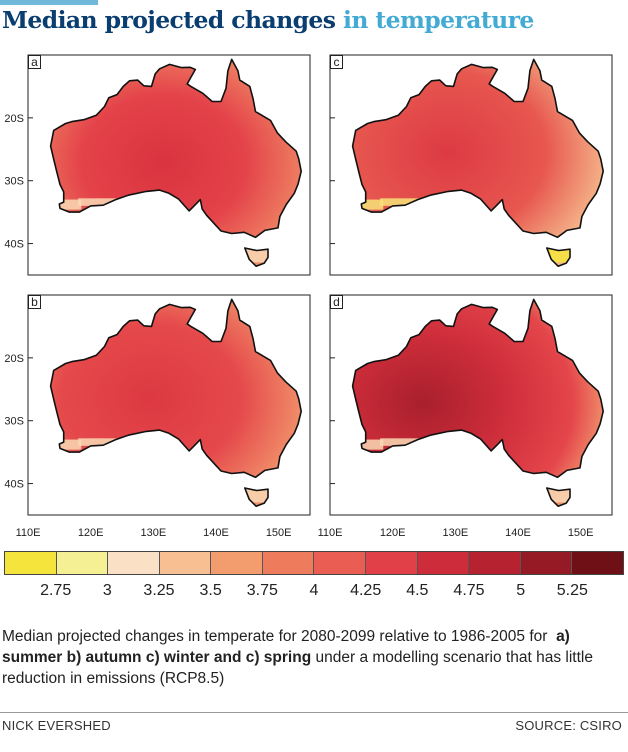 The image size is (628, 752). What do you see at coordinates (568, 725) in the screenshot?
I see `source-credit: SOURCE: CSIRO` at bounding box center [568, 725].